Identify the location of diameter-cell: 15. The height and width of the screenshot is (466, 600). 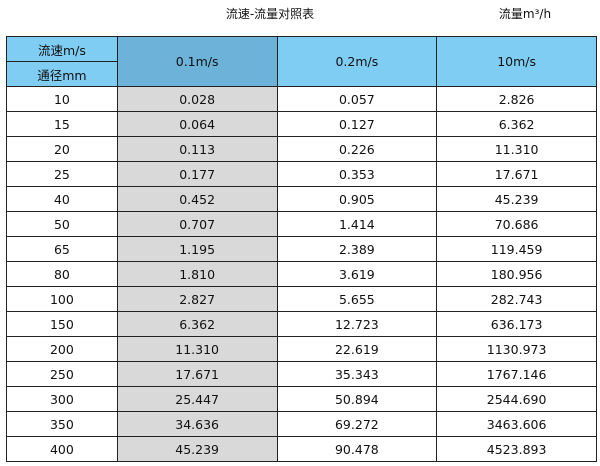
(62, 124).